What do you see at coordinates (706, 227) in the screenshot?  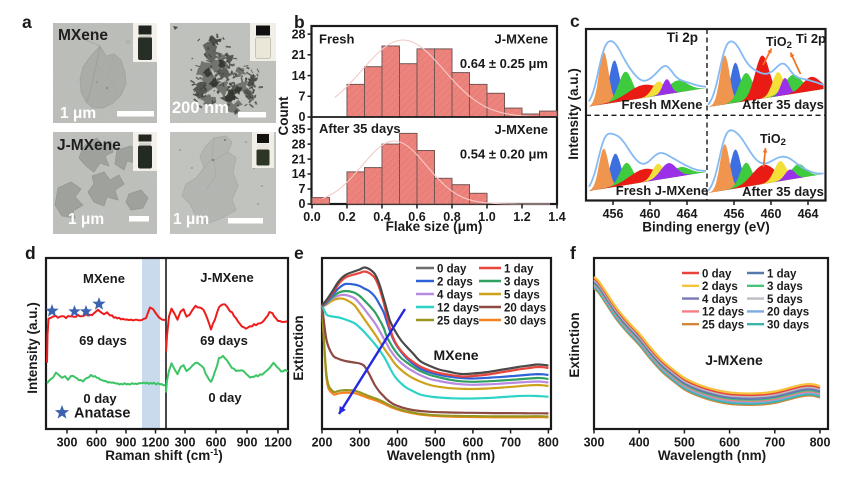 I see `svg-text: Binding energy (eV)` at bounding box center [706, 227].